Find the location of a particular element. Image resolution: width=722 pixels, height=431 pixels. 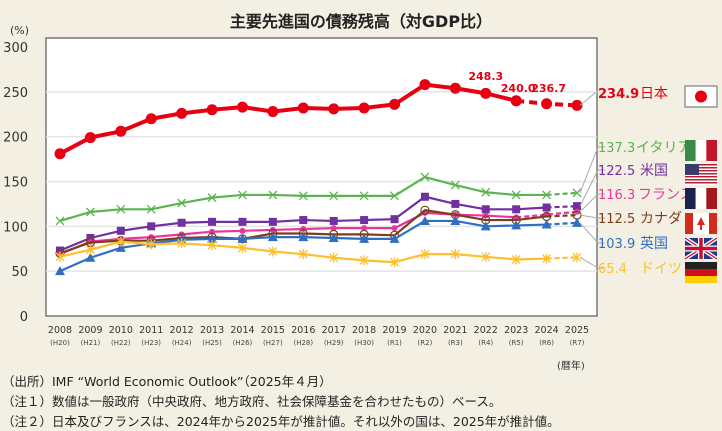

uk-flag-icon is located at coordinates (701, 248).